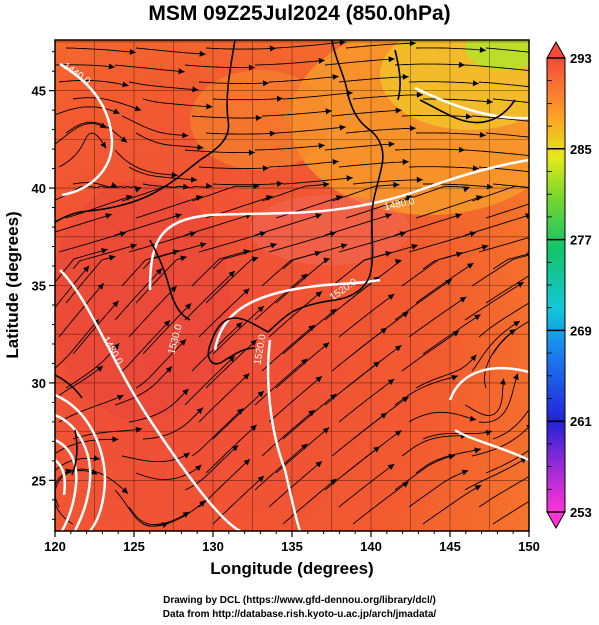 This screenshot has width=599, height=625. What do you see at coordinates (213, 546) in the screenshot?
I see `x-tick-label: 130` at bounding box center [213, 546].